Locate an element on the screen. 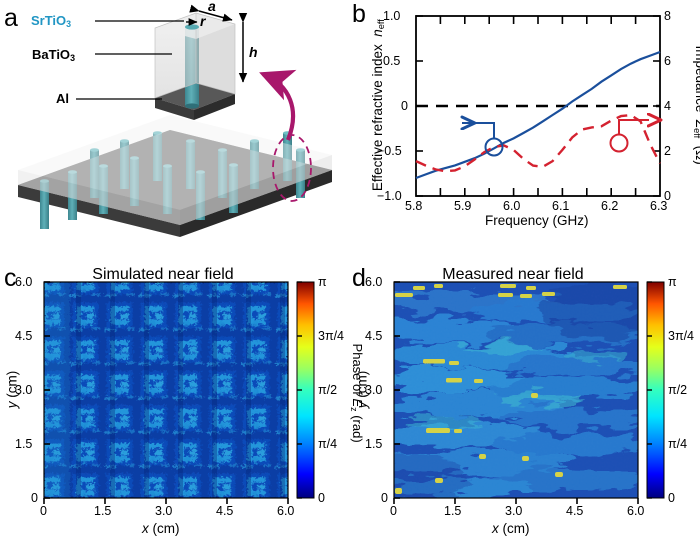 This screenshot has height=551, width=700. c-cbtick-4: 0 is located at coordinates (321, 498).